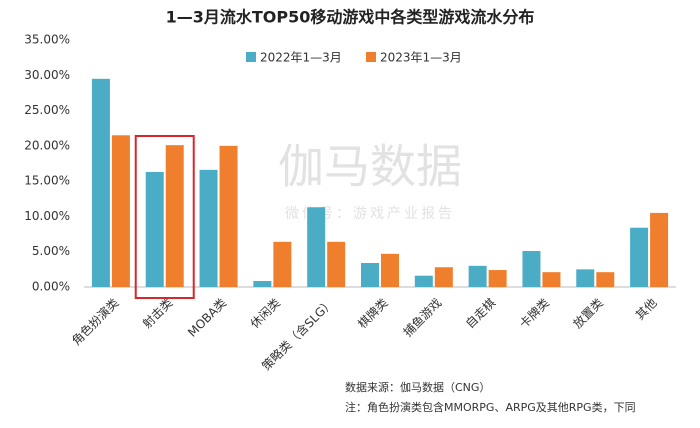  Describe the element at coordinates (47, 181) in the screenshot. I see `y-tick-label: 15.00%` at that location.